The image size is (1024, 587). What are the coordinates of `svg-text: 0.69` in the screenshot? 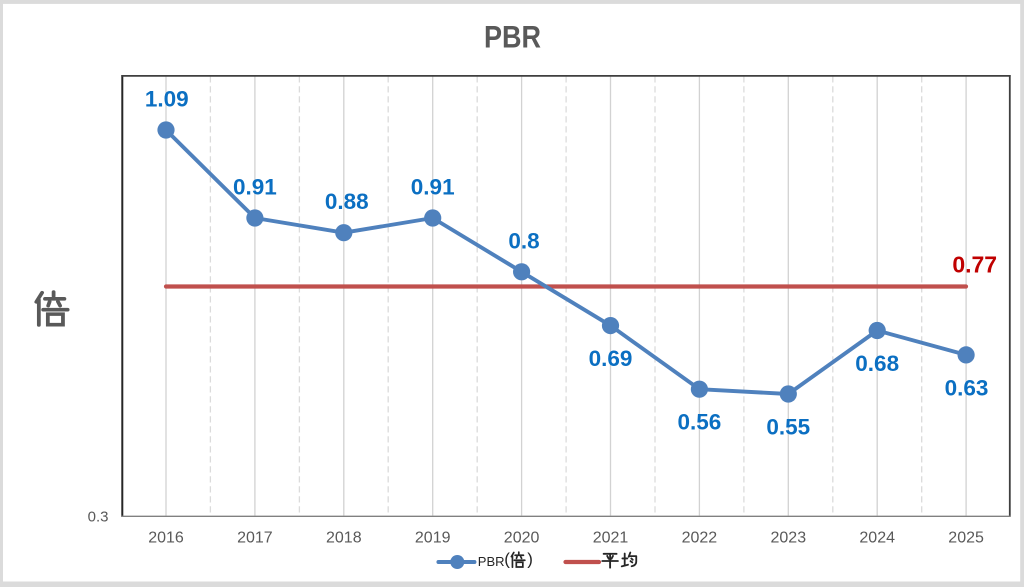 It's located at (611, 358).